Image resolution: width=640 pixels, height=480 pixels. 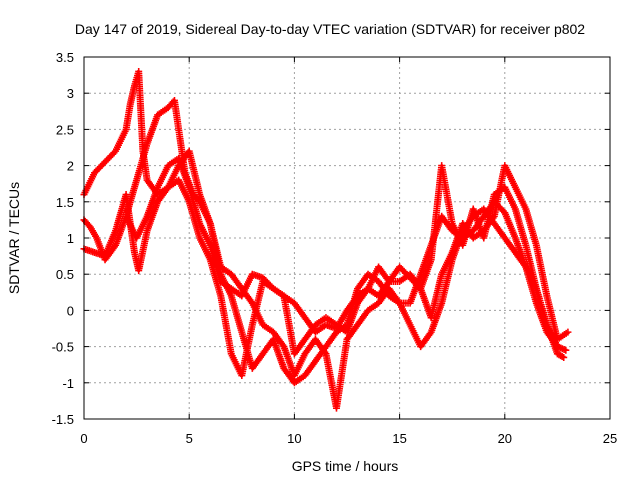 I want to click on y-axis-label: SDTVAR / TECUs, so click(x=14, y=238).